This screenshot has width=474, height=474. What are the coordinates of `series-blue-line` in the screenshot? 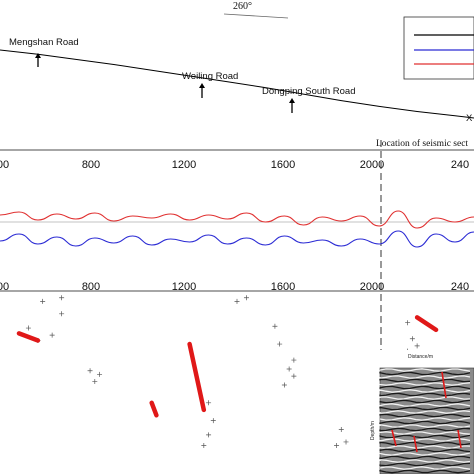 It's located at (237, 239).